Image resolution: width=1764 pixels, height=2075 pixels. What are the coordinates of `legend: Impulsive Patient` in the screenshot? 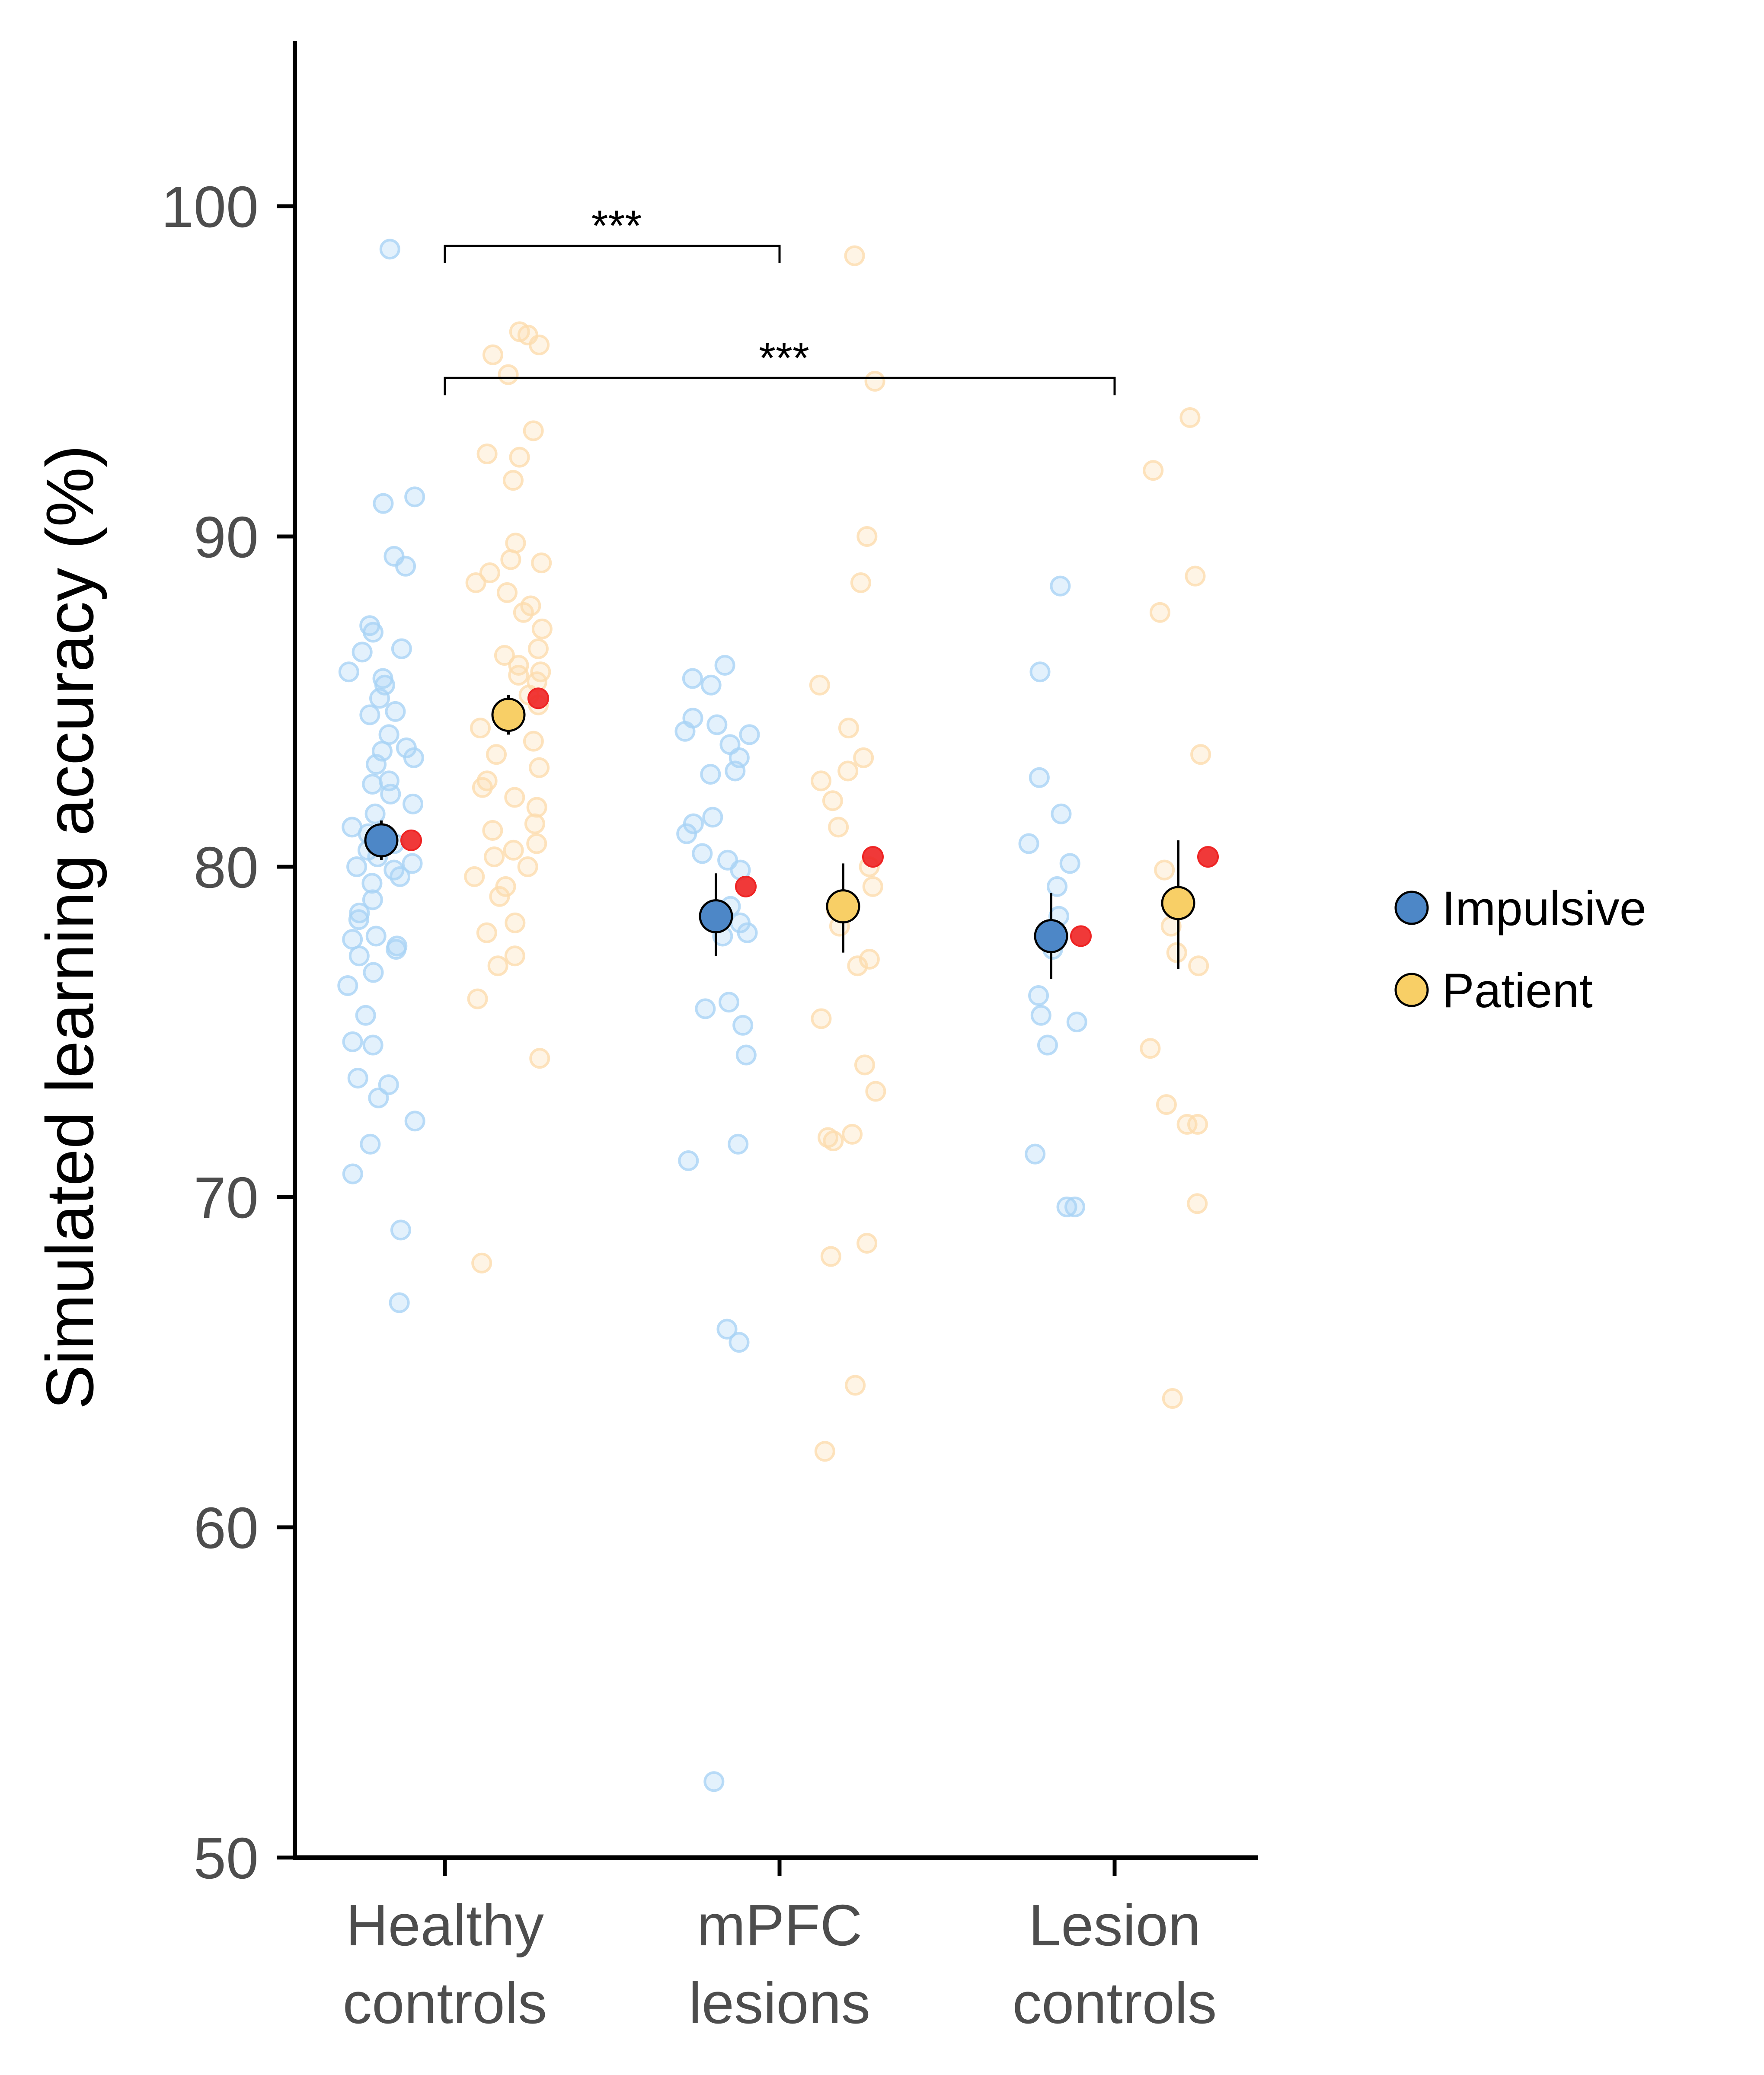 It's located at (1520, 949).